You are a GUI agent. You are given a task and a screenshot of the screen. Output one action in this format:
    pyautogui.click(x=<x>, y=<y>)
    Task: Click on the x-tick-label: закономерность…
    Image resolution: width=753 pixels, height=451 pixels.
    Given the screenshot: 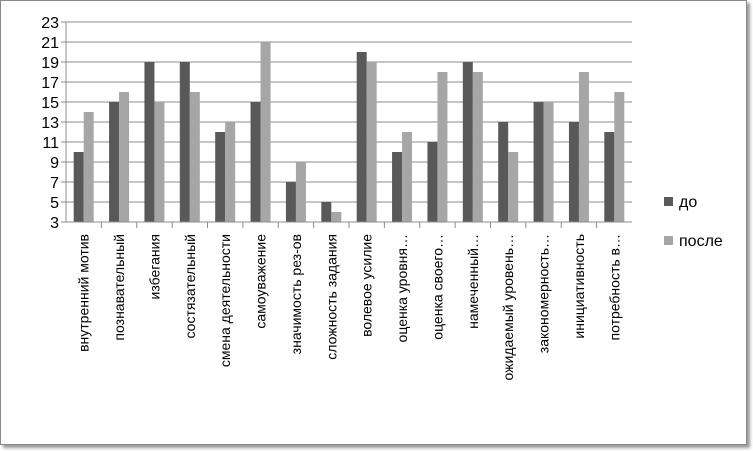 What is the action you would take?
    pyautogui.click(x=544, y=293)
    